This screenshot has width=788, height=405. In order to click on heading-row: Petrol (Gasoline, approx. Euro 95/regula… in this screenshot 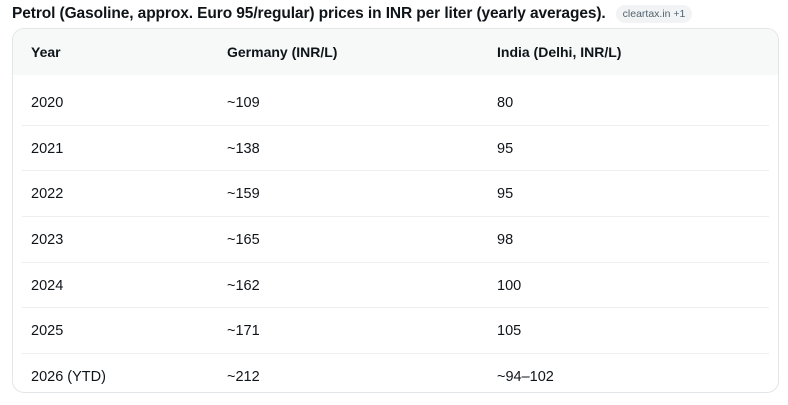, I will do `click(352, 14)`.